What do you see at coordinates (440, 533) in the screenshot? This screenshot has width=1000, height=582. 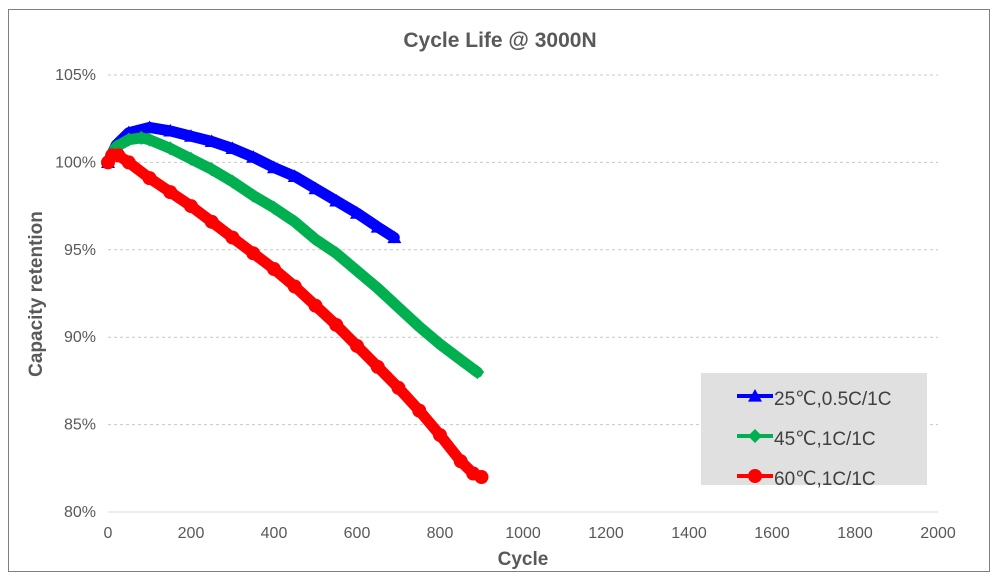 I see `x-tick-label: 800` at bounding box center [440, 533].